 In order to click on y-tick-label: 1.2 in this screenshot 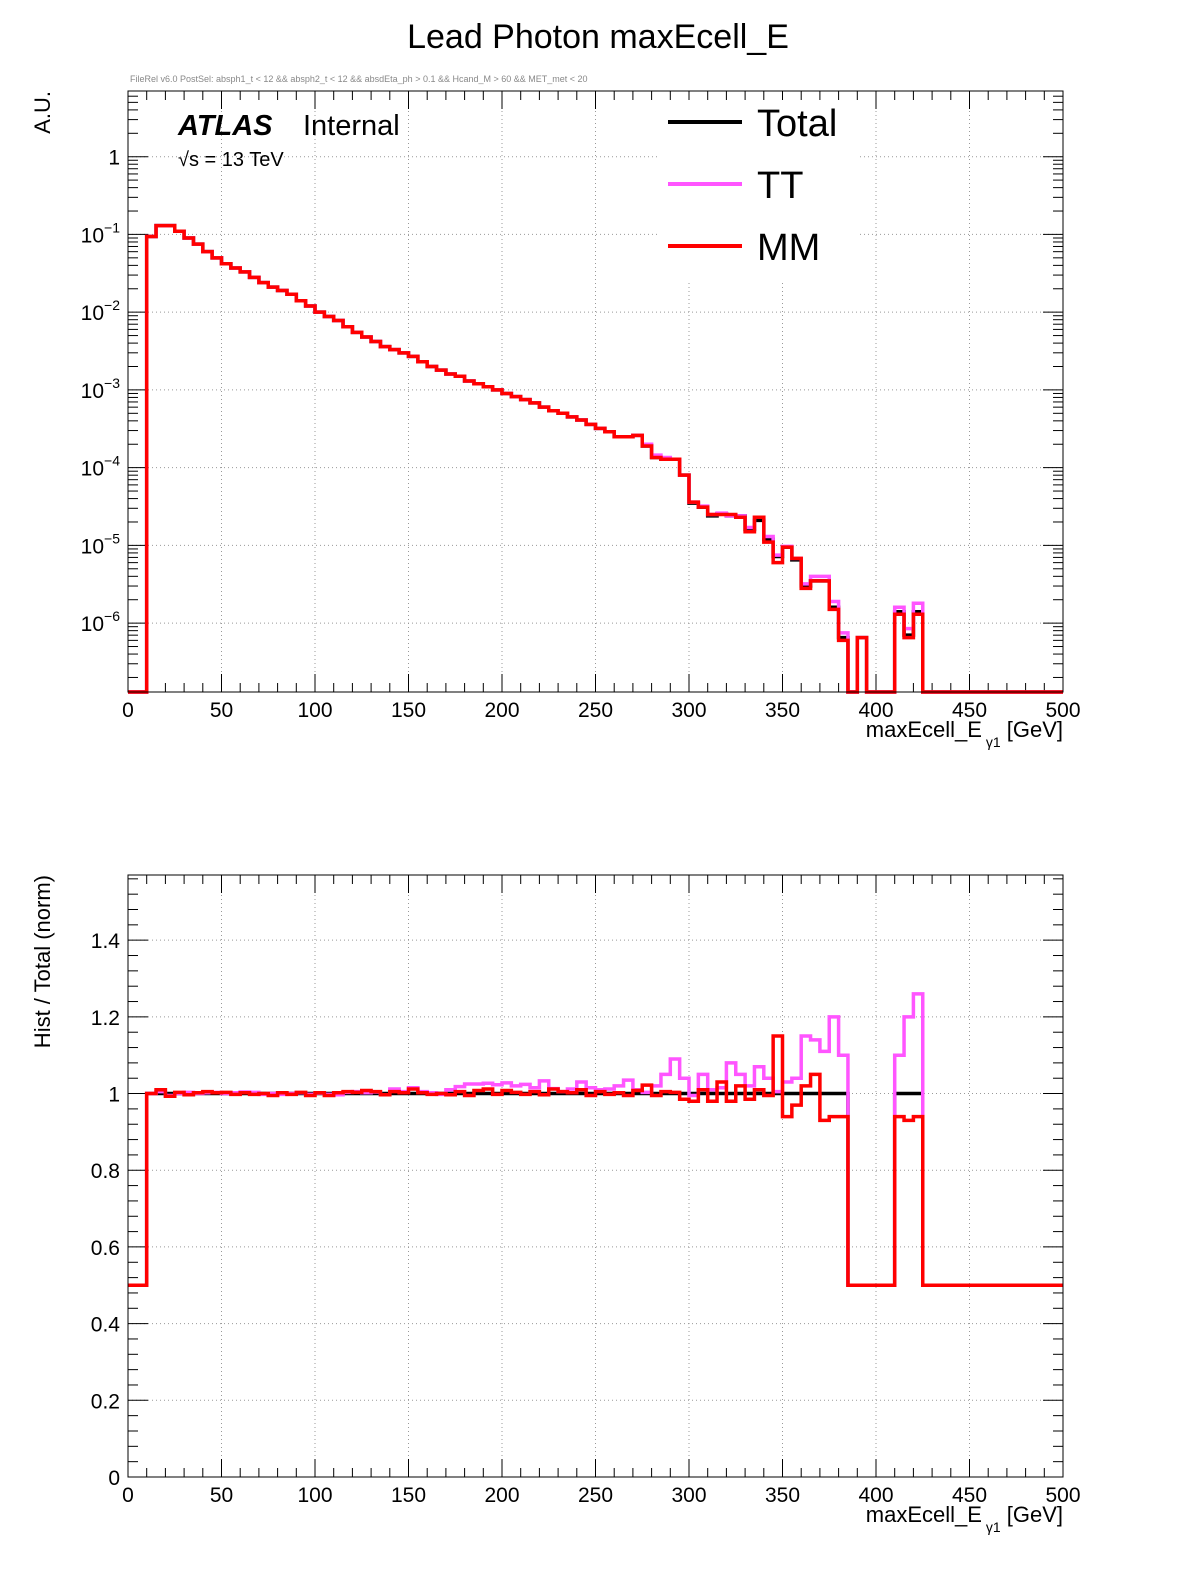, I will do `click(105, 1018)`.